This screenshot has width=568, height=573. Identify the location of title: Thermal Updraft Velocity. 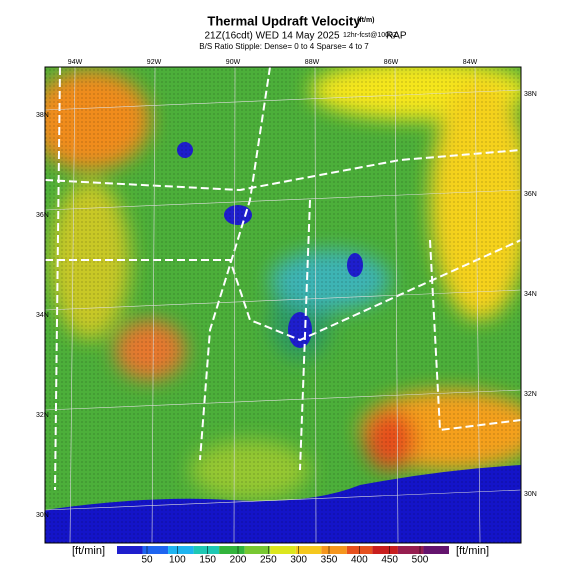
(284, 20).